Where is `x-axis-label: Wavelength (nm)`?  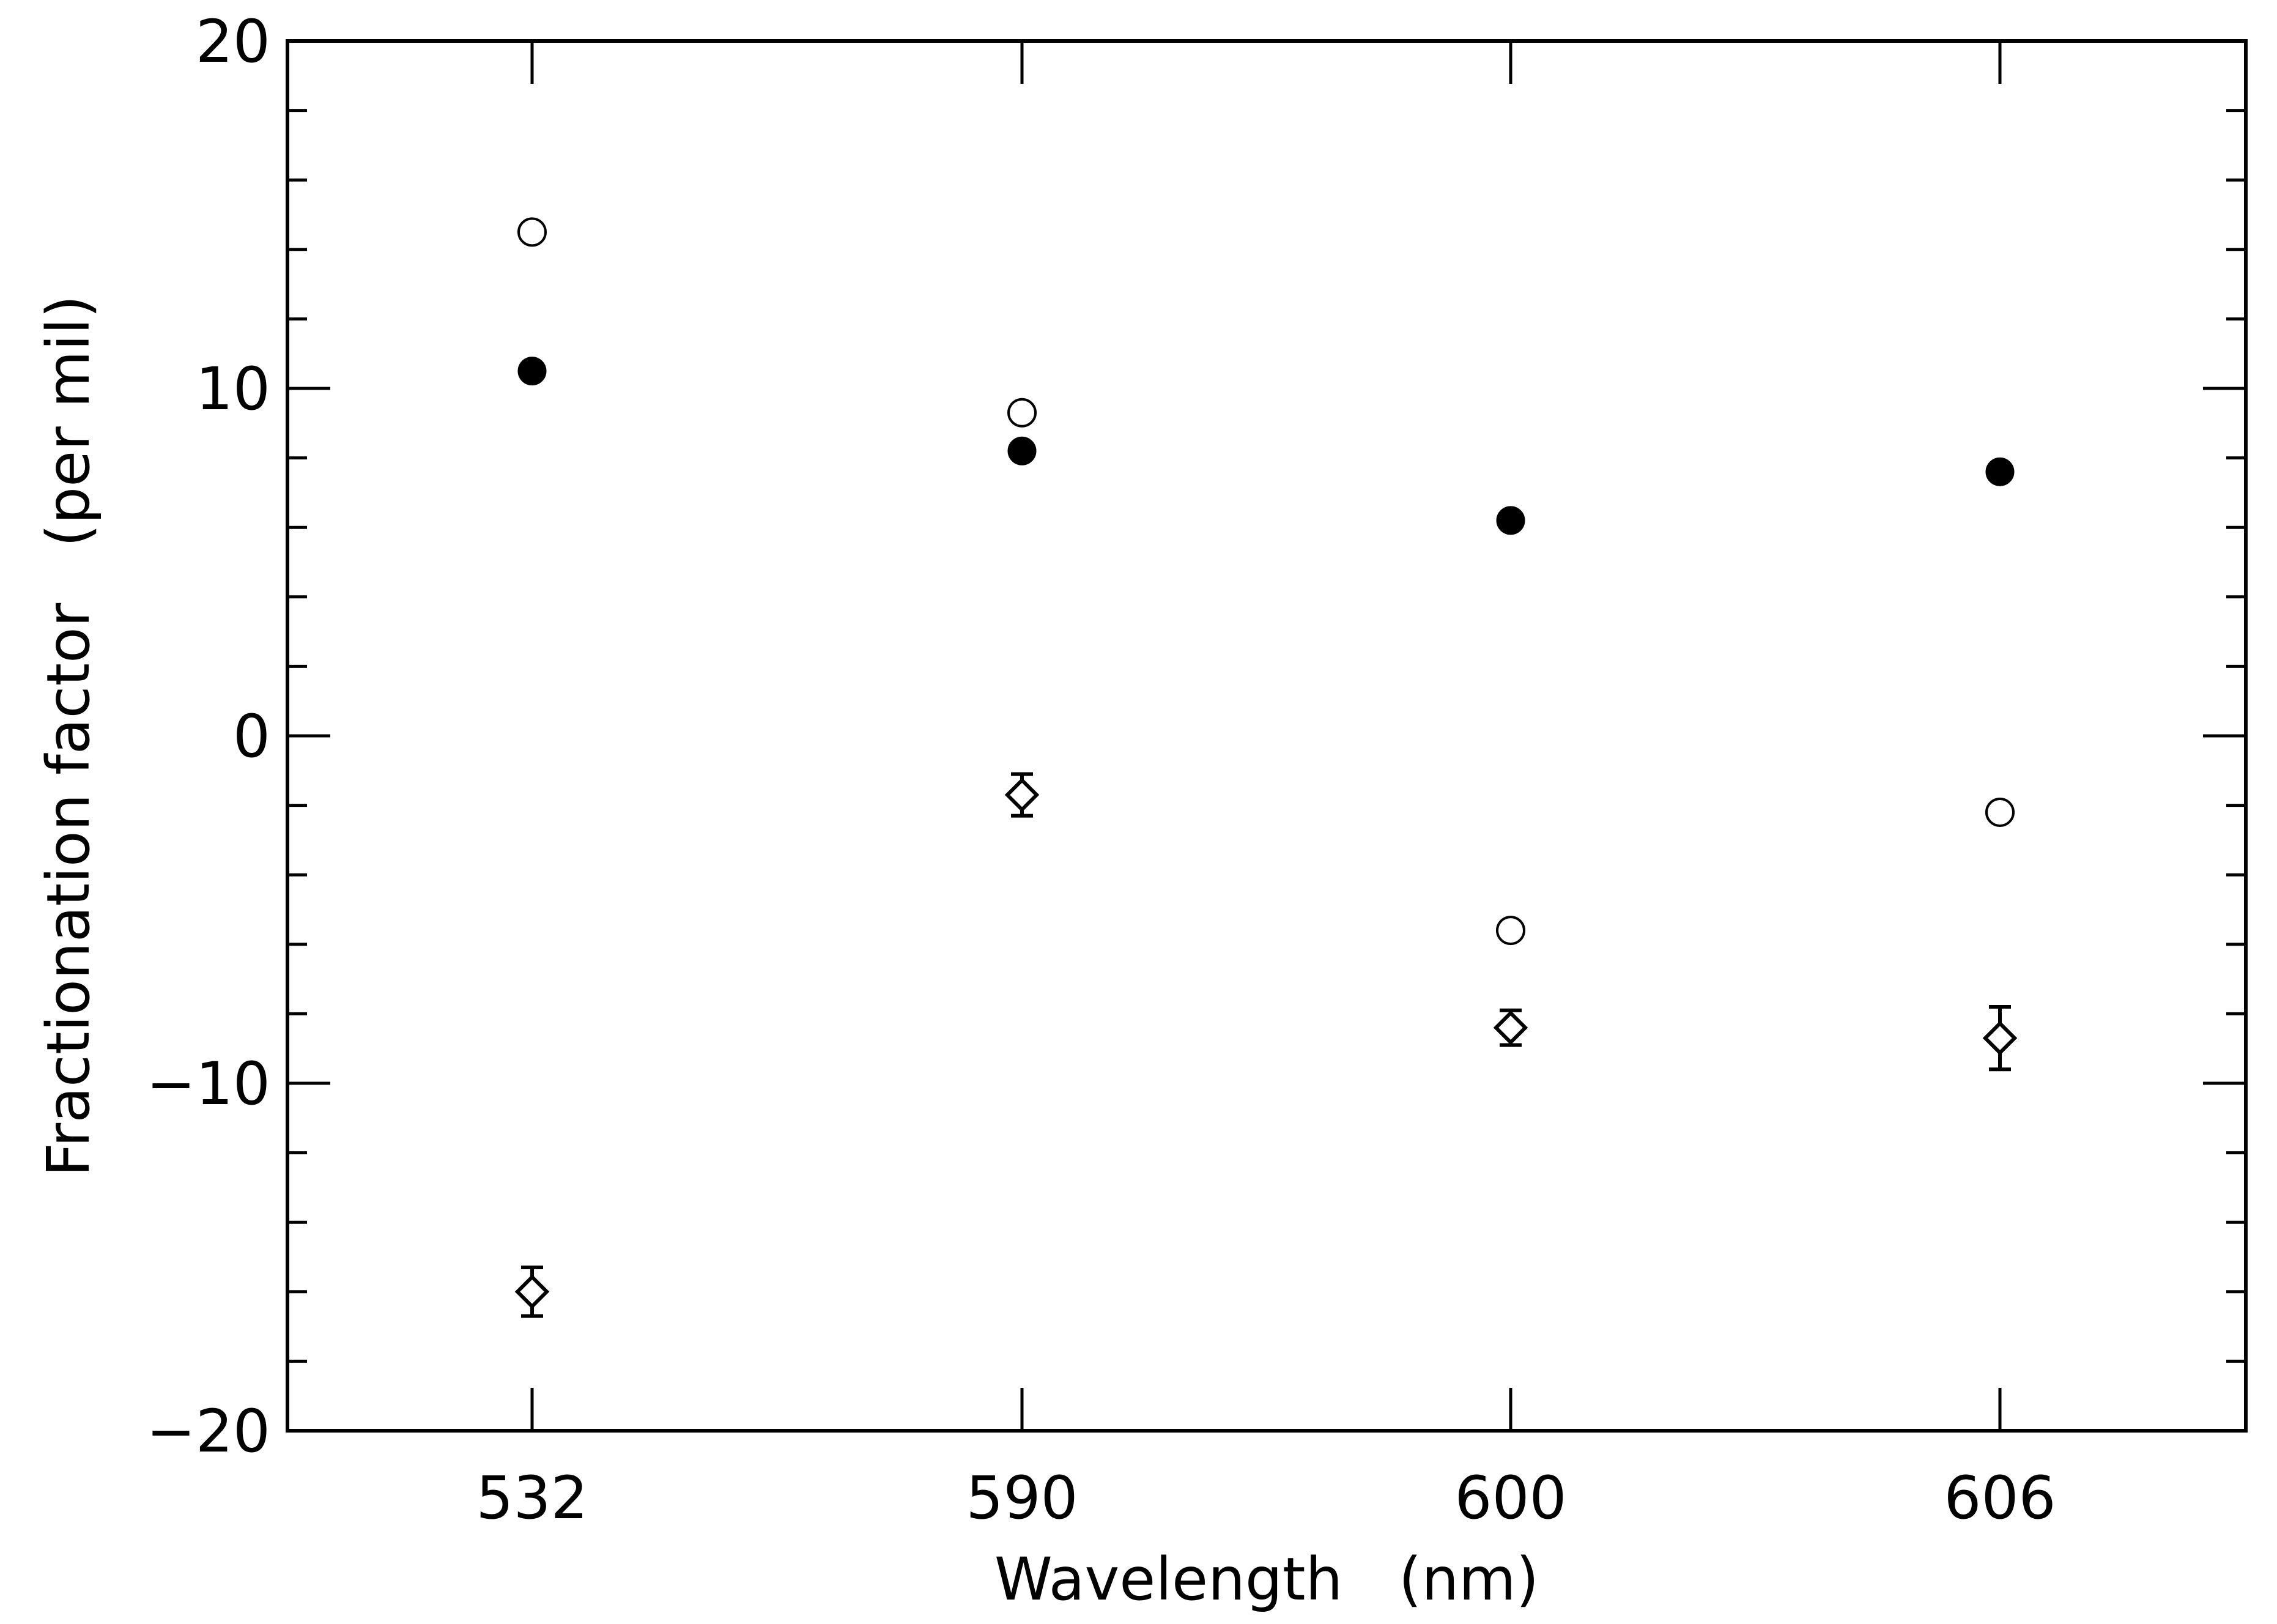 x-axis-label: Wavelength (nm) is located at coordinates (1266, 1579).